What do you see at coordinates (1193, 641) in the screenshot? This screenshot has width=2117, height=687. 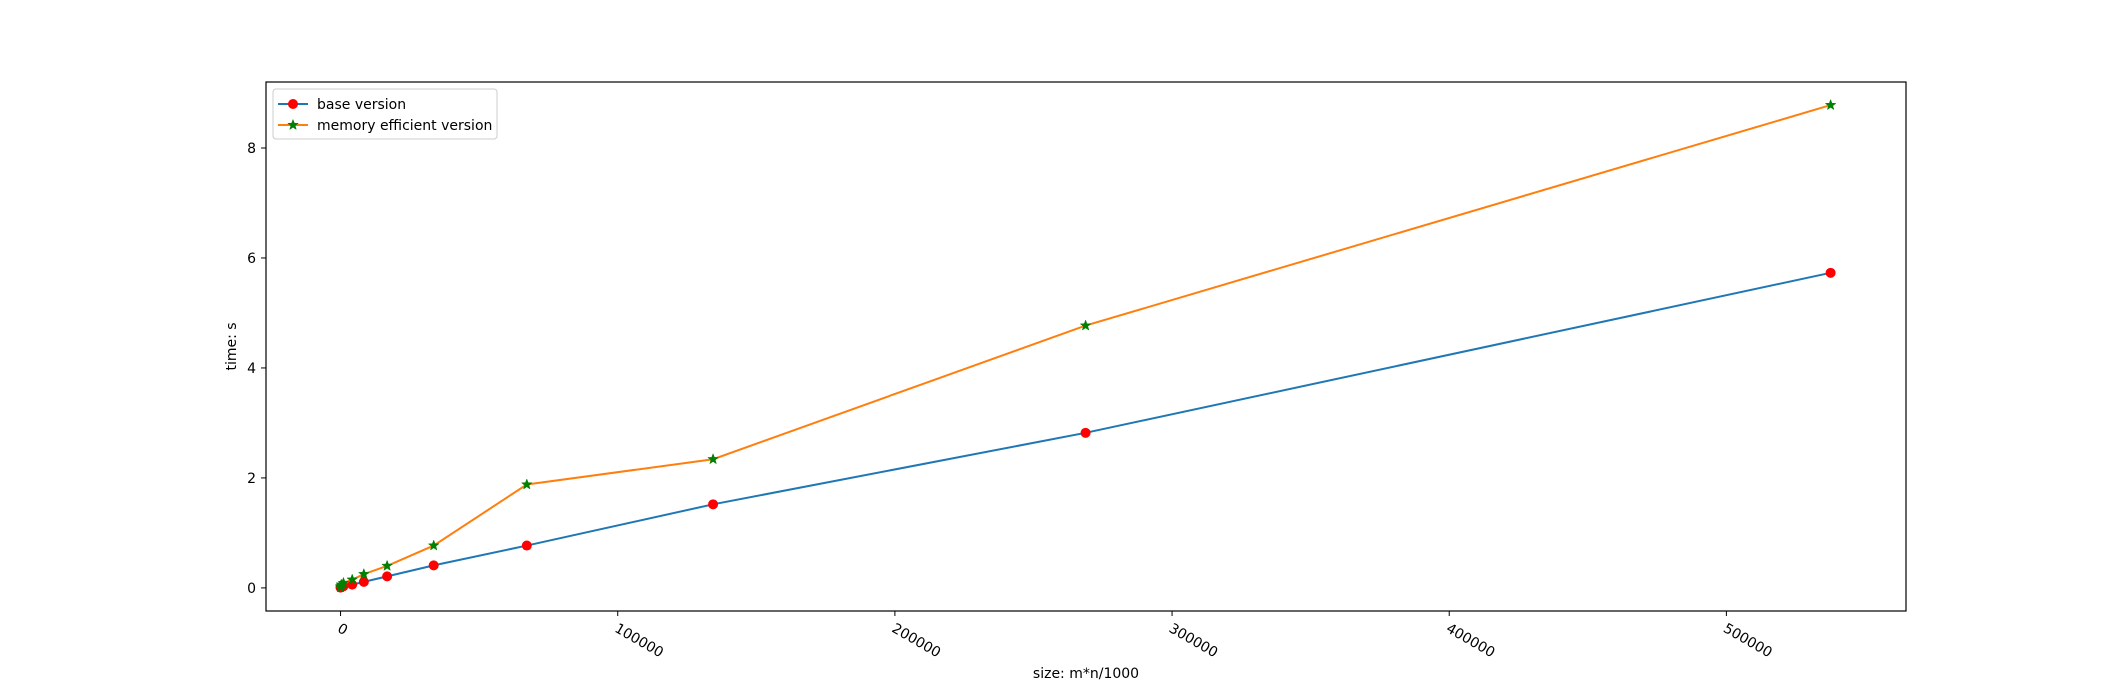 I see `x-tick-label: 300000` at bounding box center [1193, 641].